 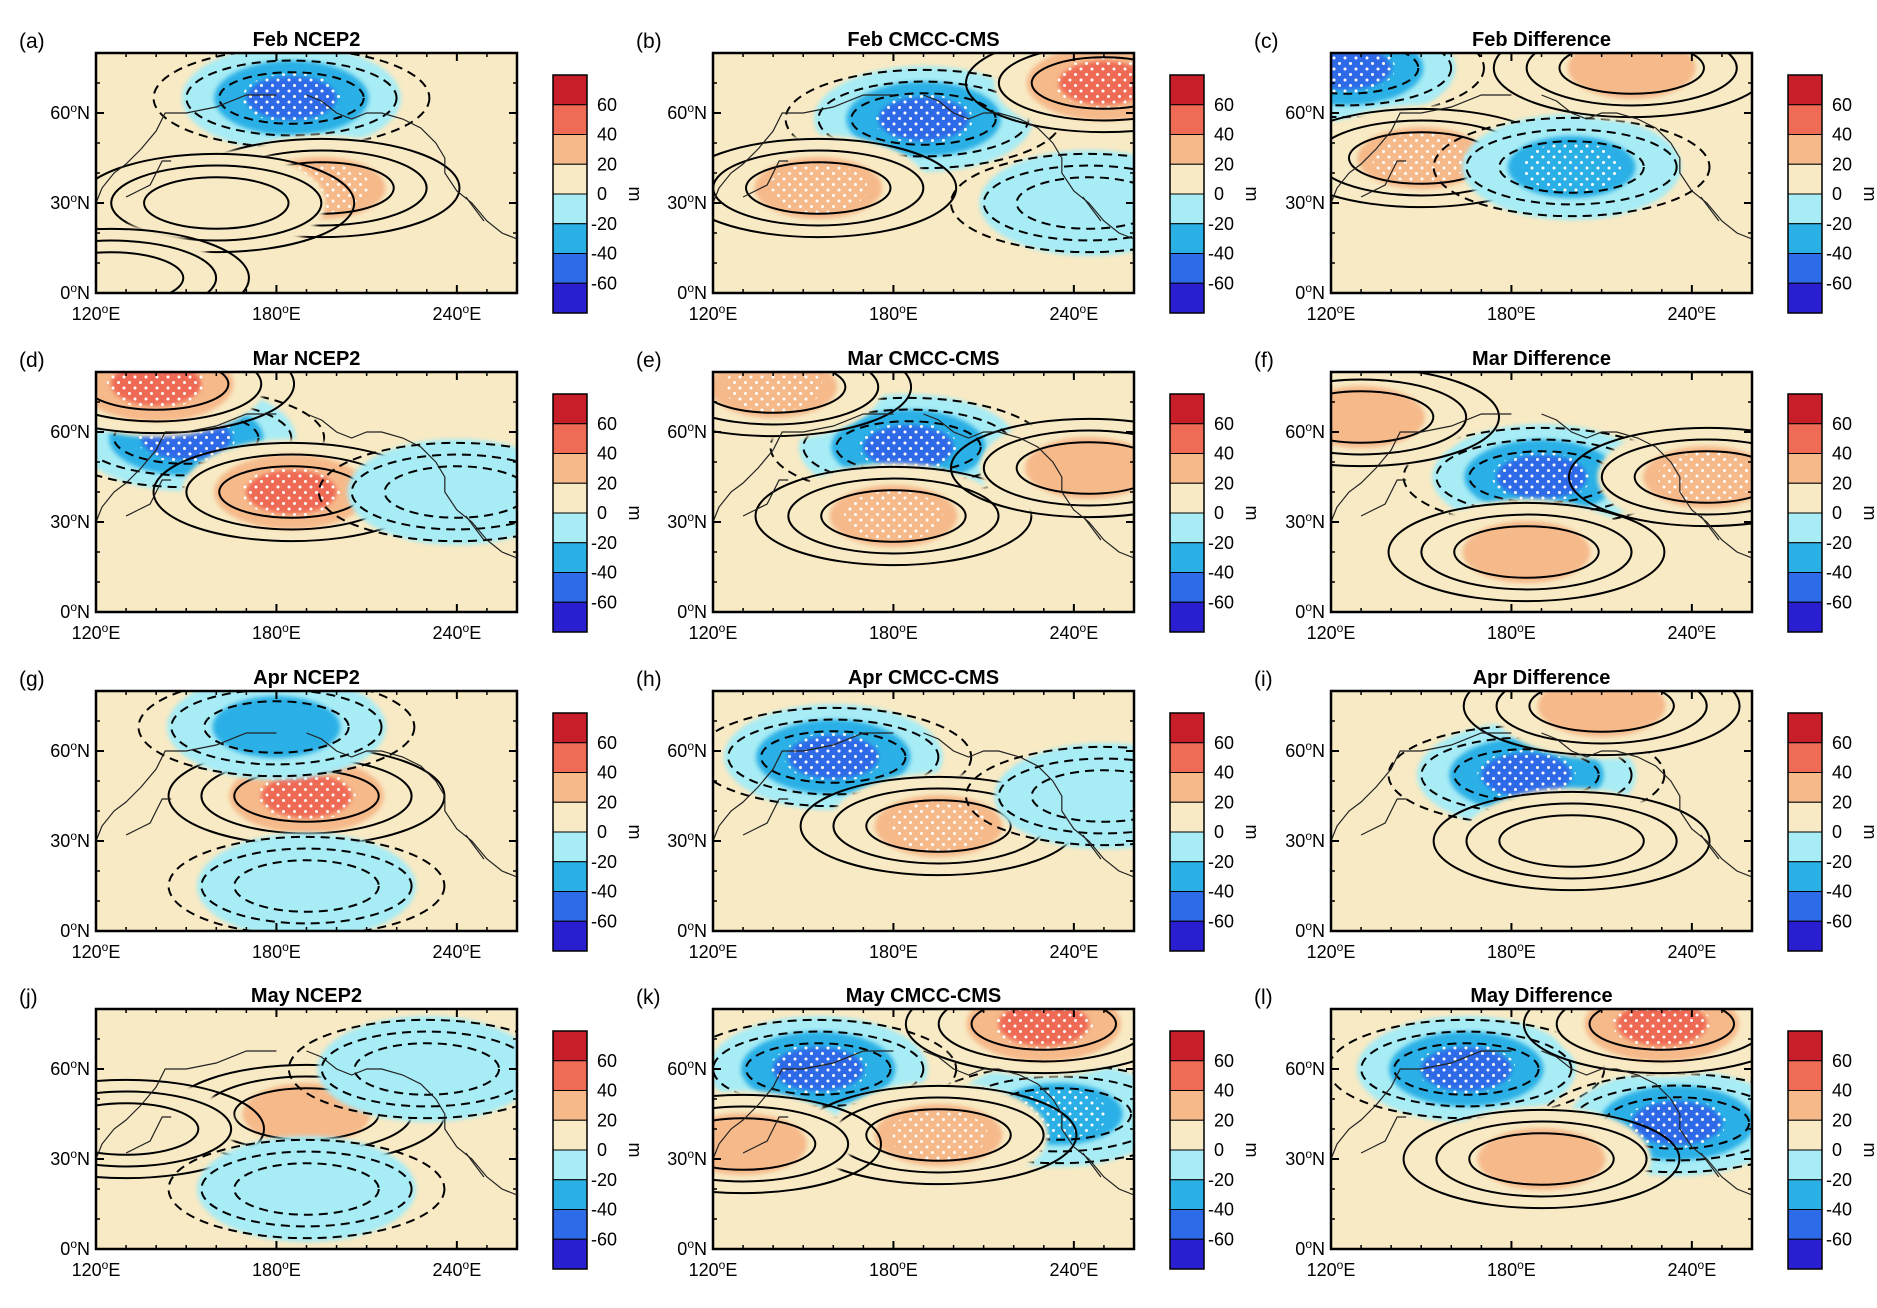 What do you see at coordinates (32, 41) in the screenshot?
I see `panel-label: (a)` at bounding box center [32, 41].